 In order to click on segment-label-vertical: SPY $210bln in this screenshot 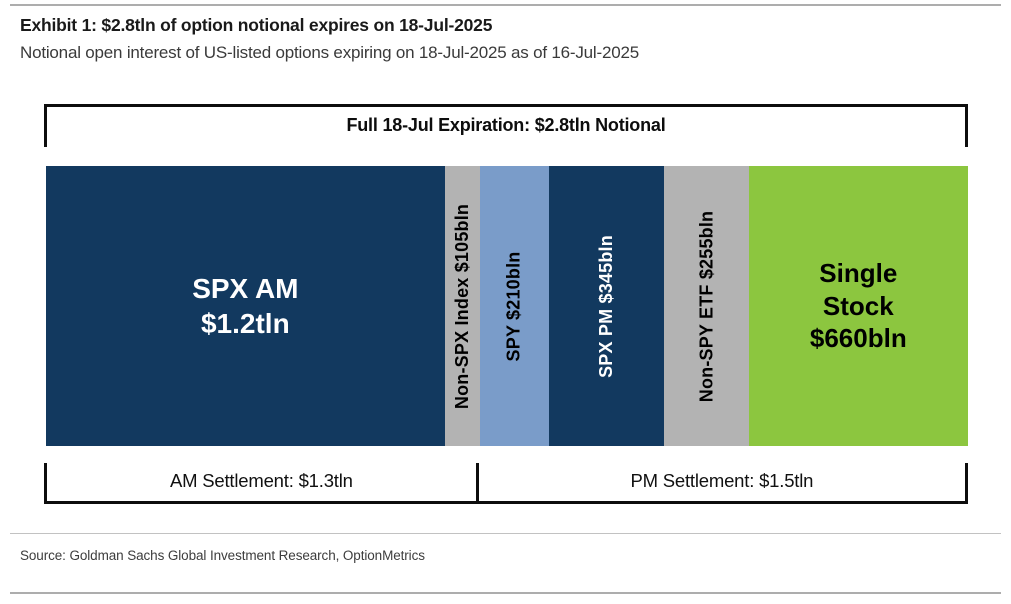, I will do `click(513, 306)`.